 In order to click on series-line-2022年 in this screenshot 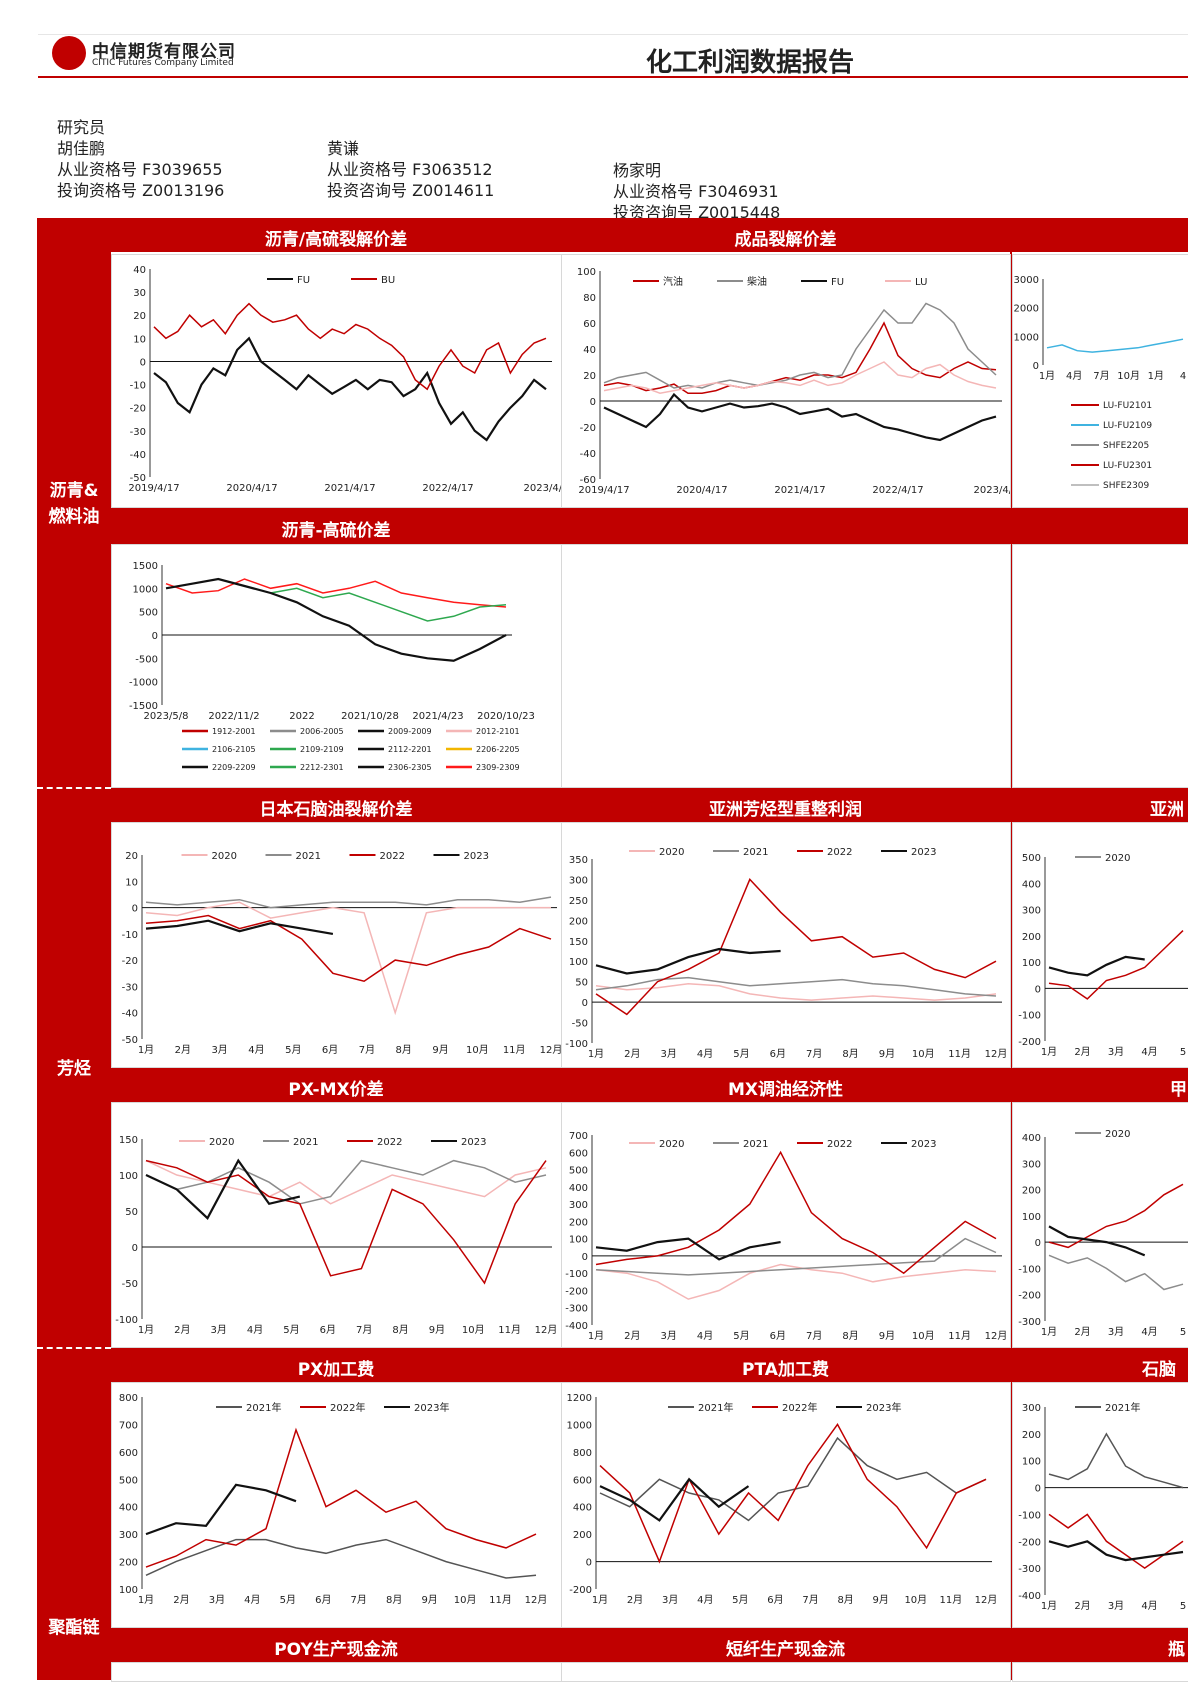, I will do `click(793, 1493)`.